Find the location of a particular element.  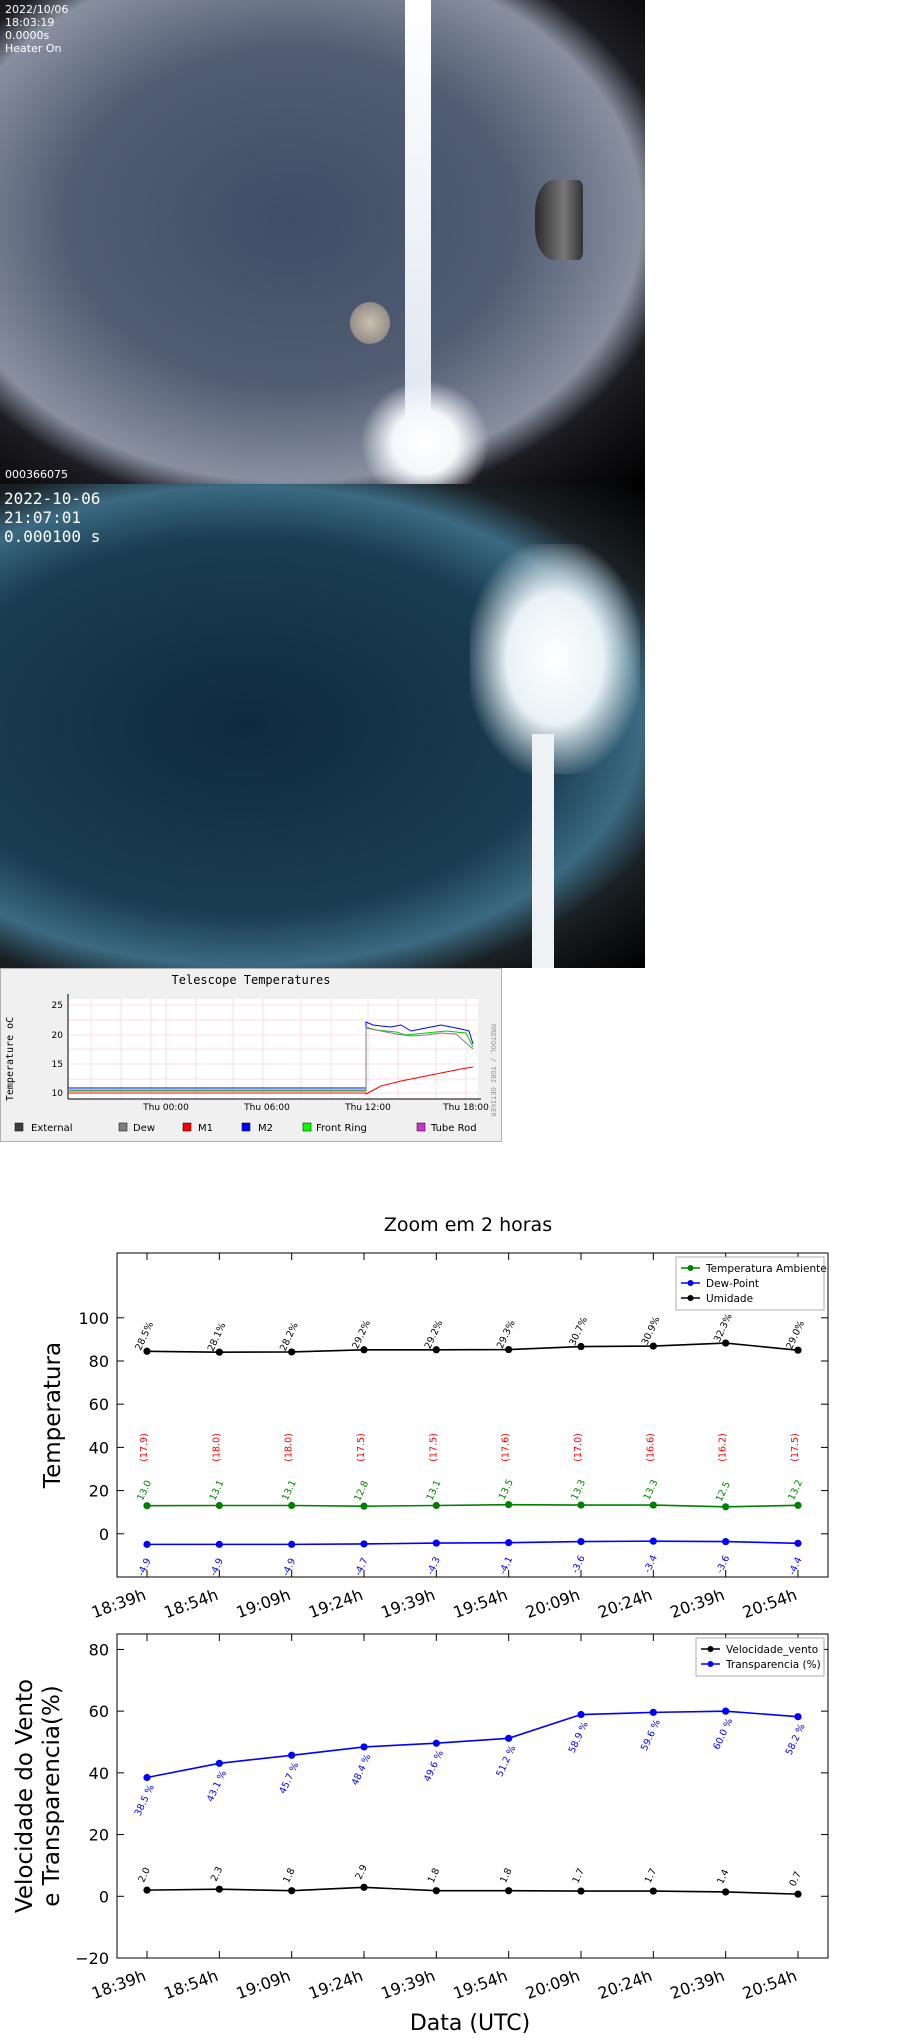

legend-swatch-tube-rod is located at coordinates (421, 1127).